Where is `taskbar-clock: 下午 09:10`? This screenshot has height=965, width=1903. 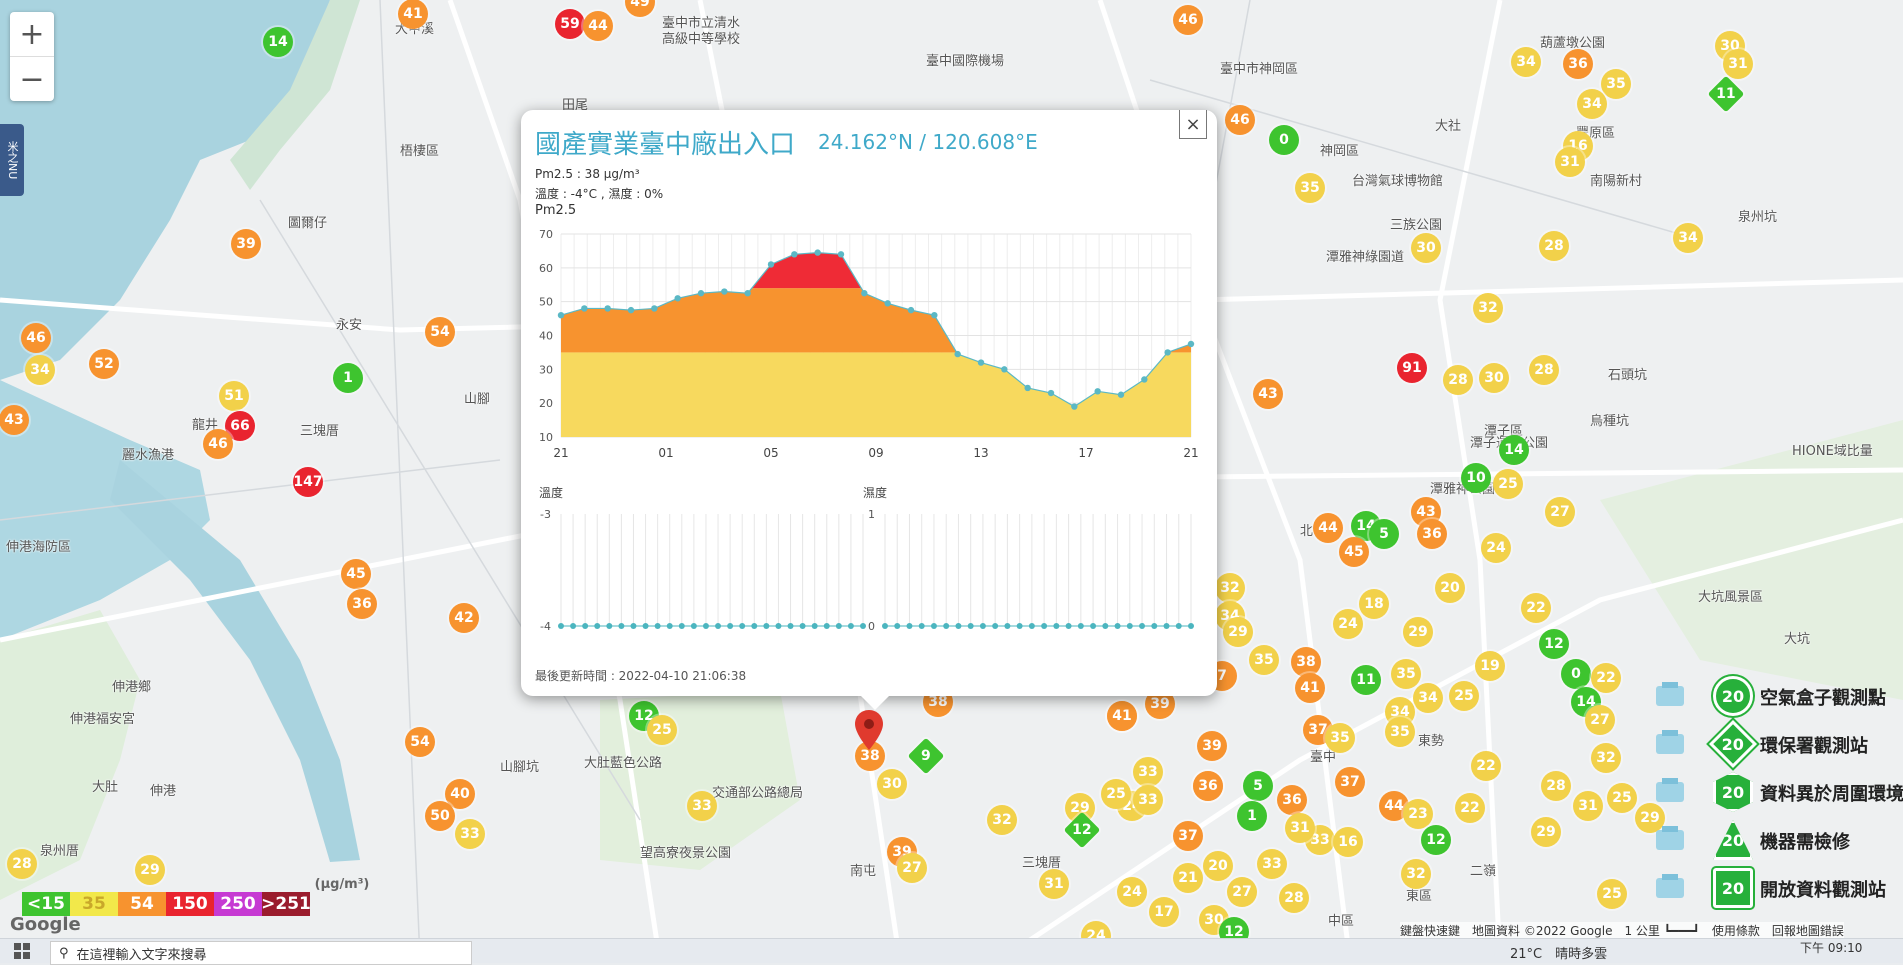
taskbar-clock: 下午 09:10 is located at coordinates (1831, 948).